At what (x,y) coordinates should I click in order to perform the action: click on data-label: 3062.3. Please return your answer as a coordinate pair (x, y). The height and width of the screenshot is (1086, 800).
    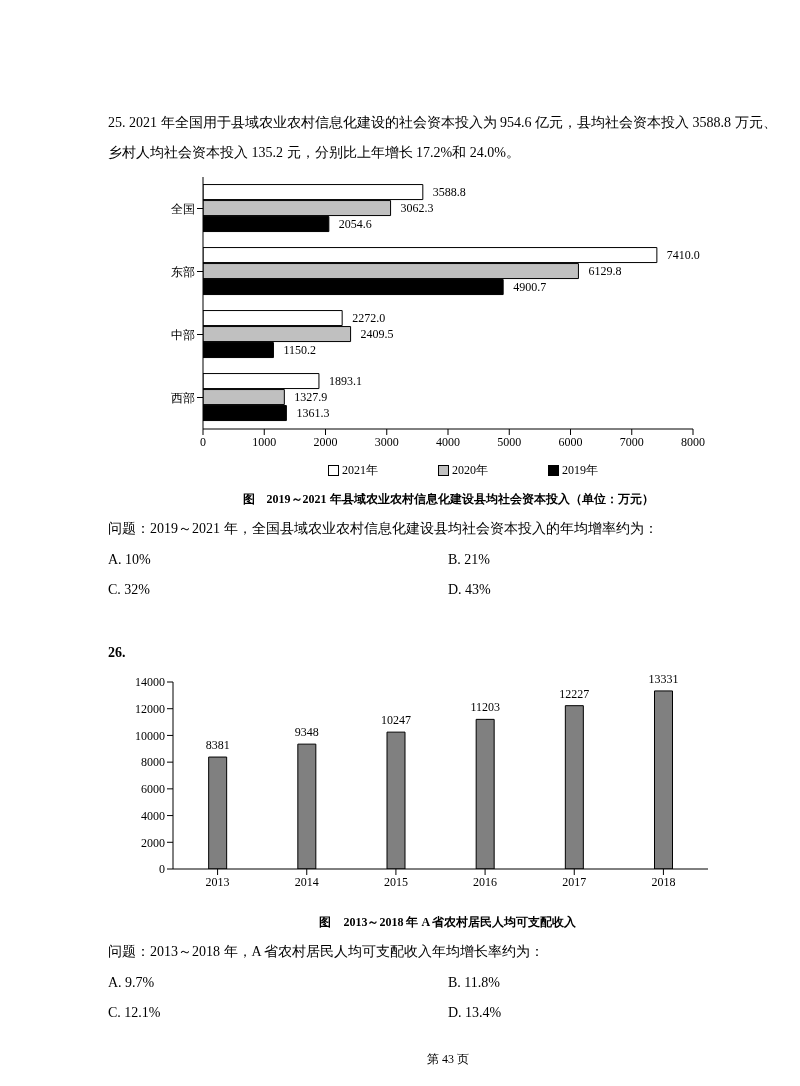
    Looking at the image, I should click on (417, 208).